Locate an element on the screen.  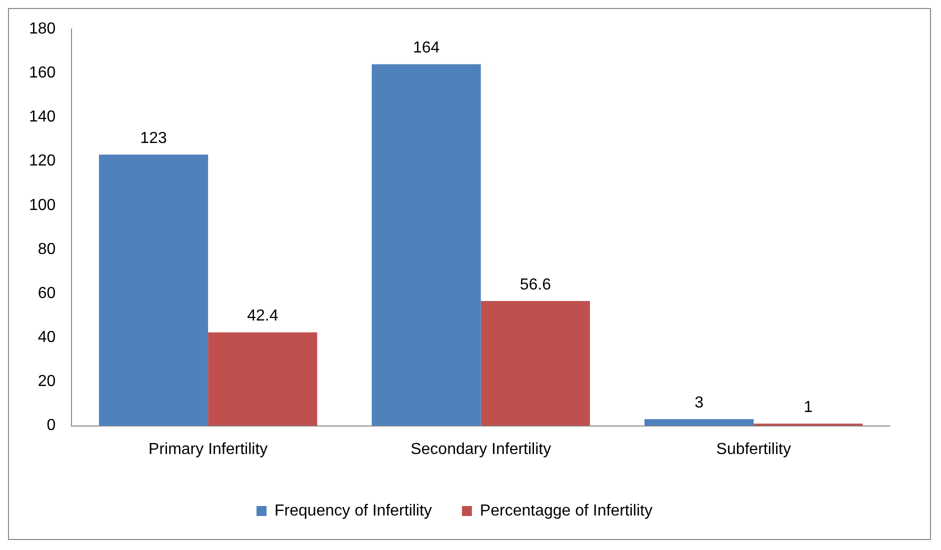
y-tick-label: 120 is located at coordinates (42, 161).